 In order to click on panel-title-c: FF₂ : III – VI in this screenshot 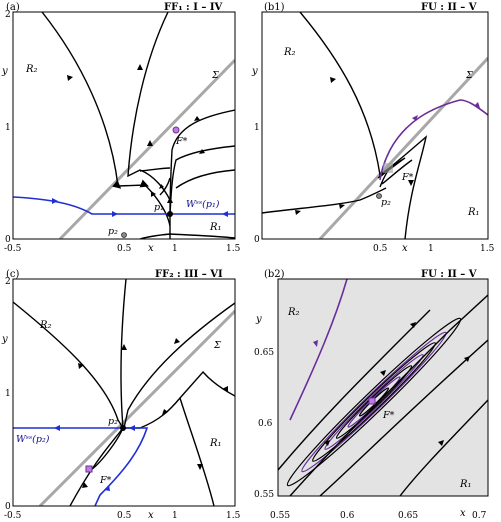, I will do `click(189, 274)`.